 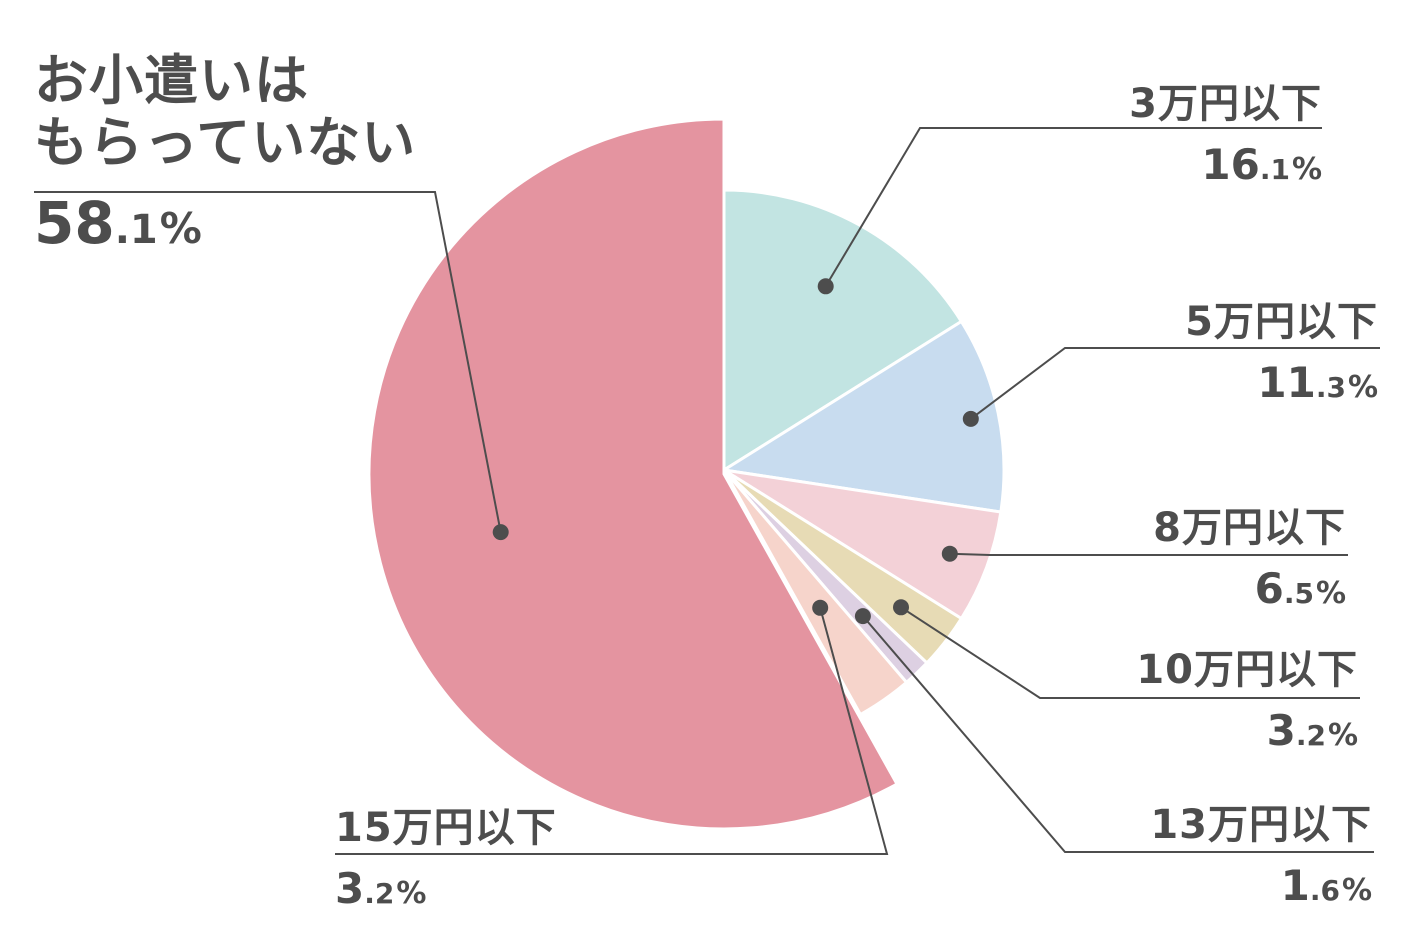 What do you see at coordinates (1317, 382) in the screenshot?
I see `slice-percent: 11.3%` at bounding box center [1317, 382].